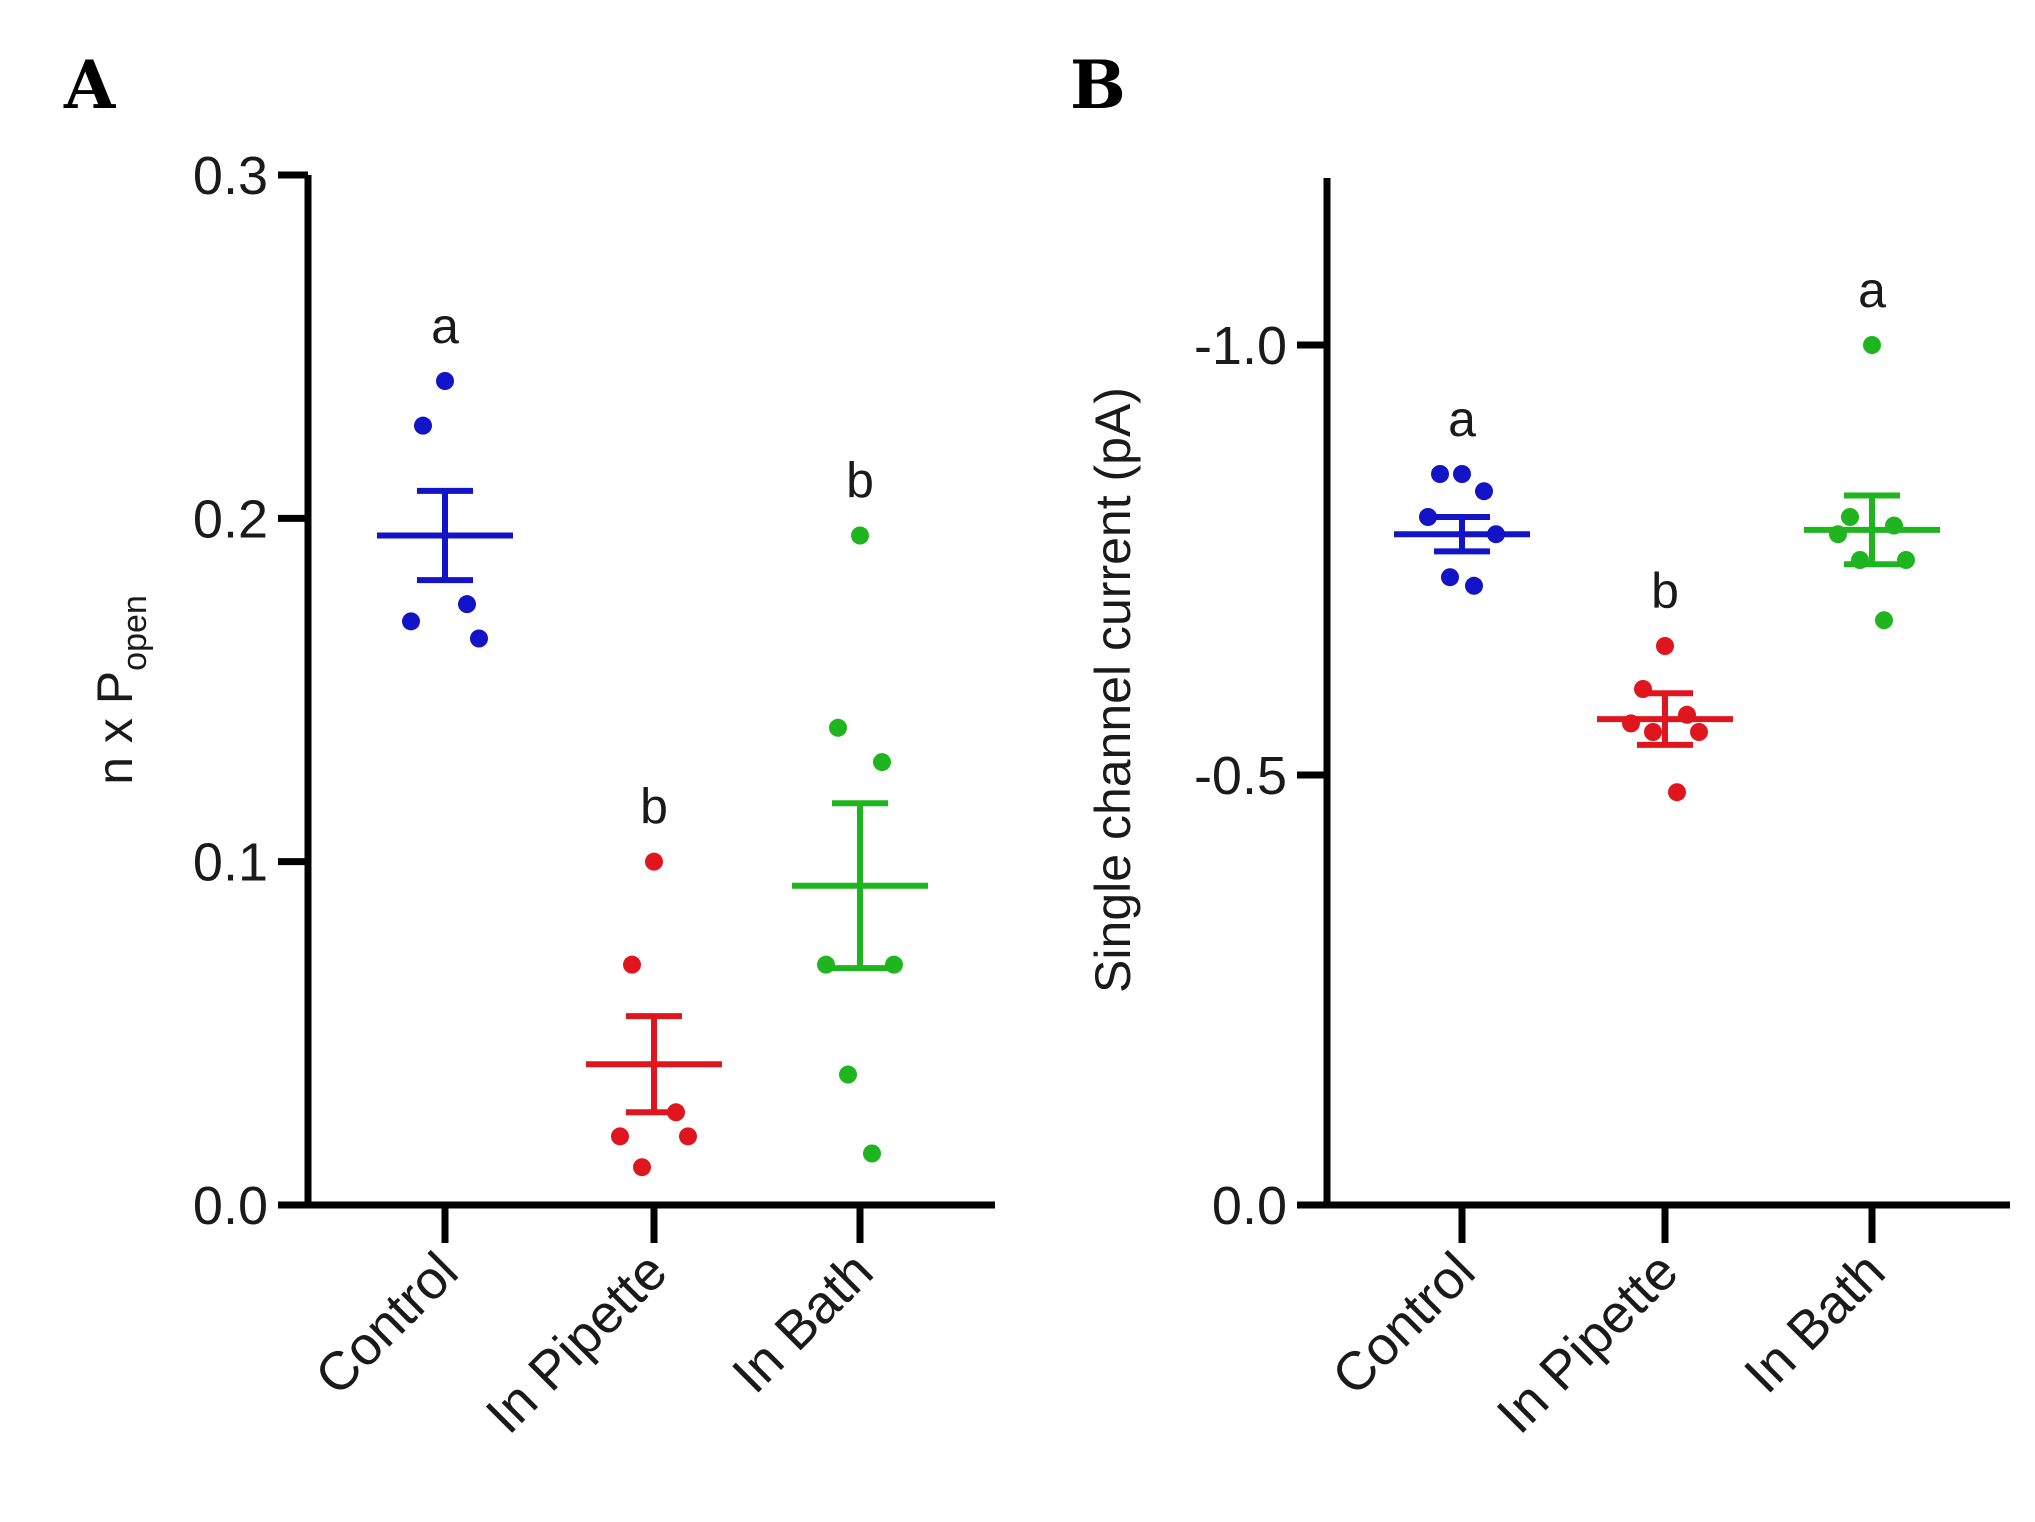  Describe the element at coordinates (445, 473) in the screenshot. I see `panel-a-group-control: a` at that location.